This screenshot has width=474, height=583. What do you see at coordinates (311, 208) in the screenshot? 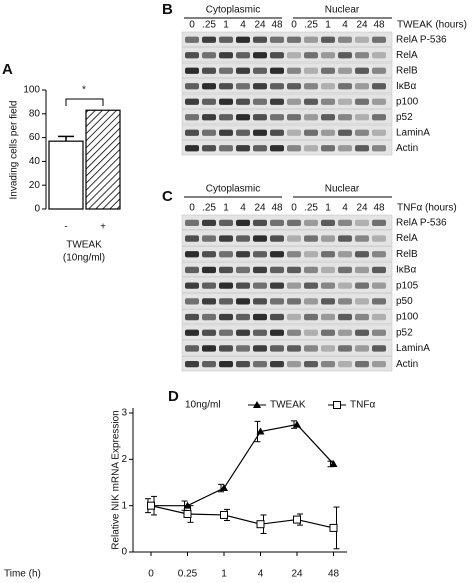
I see `time-label: .25` at bounding box center [311, 208].